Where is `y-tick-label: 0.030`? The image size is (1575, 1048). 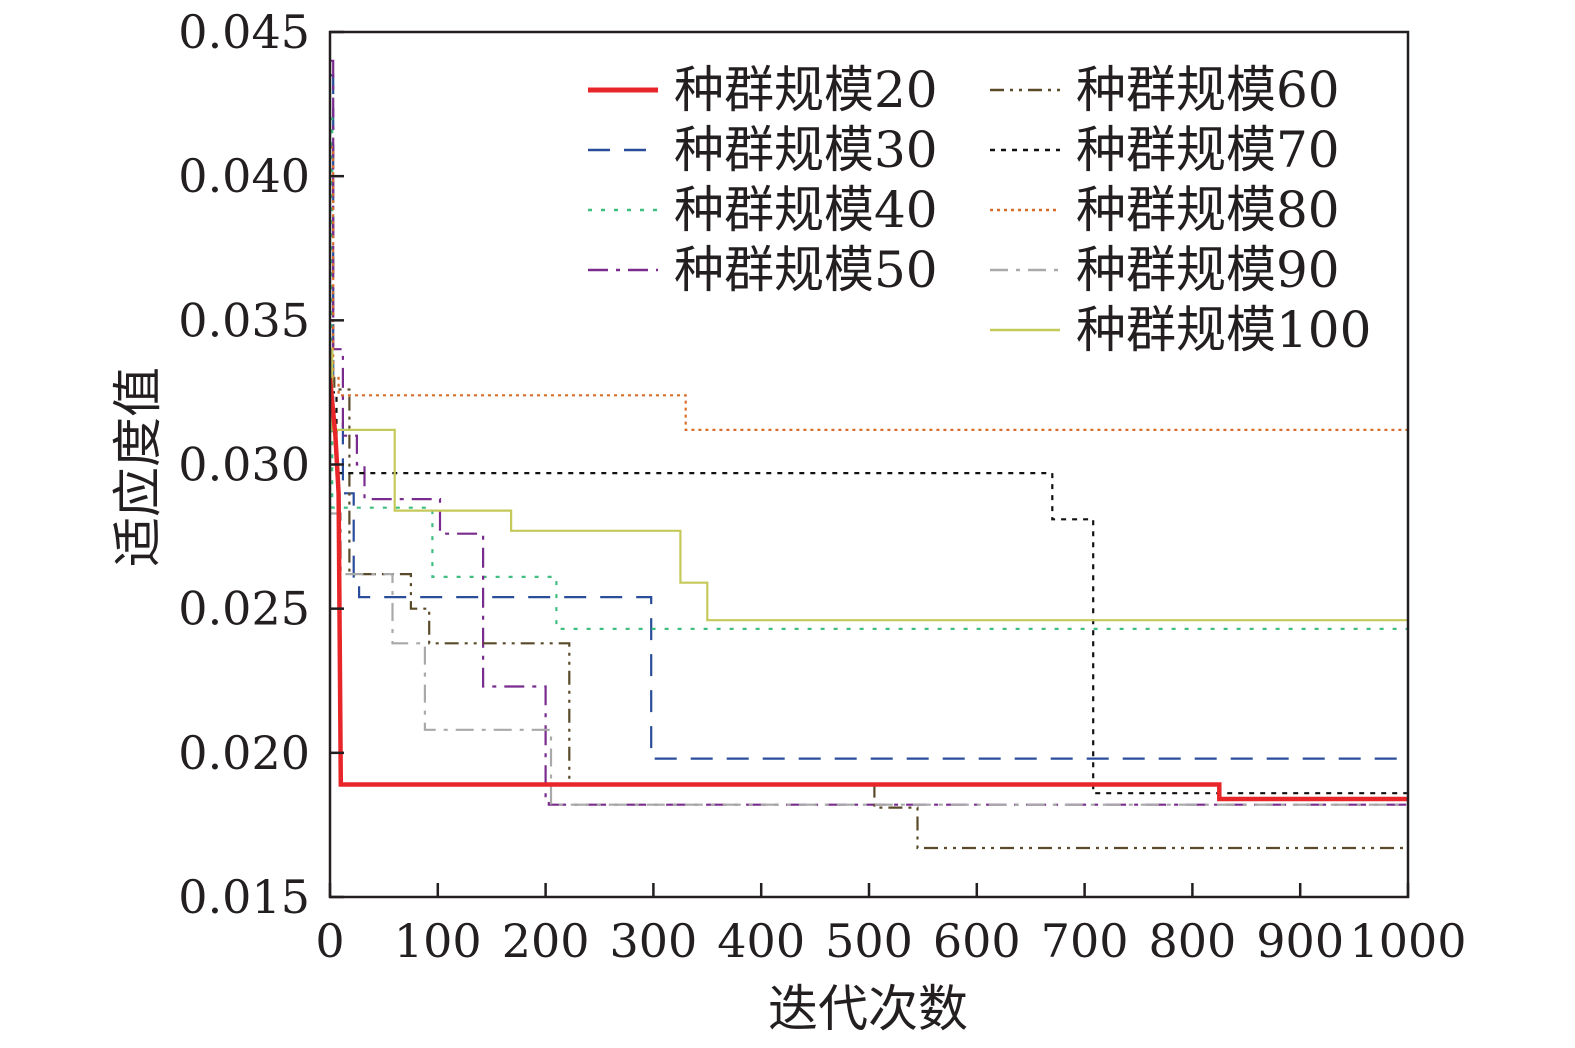 y-tick-label: 0.030 is located at coordinates (244, 465).